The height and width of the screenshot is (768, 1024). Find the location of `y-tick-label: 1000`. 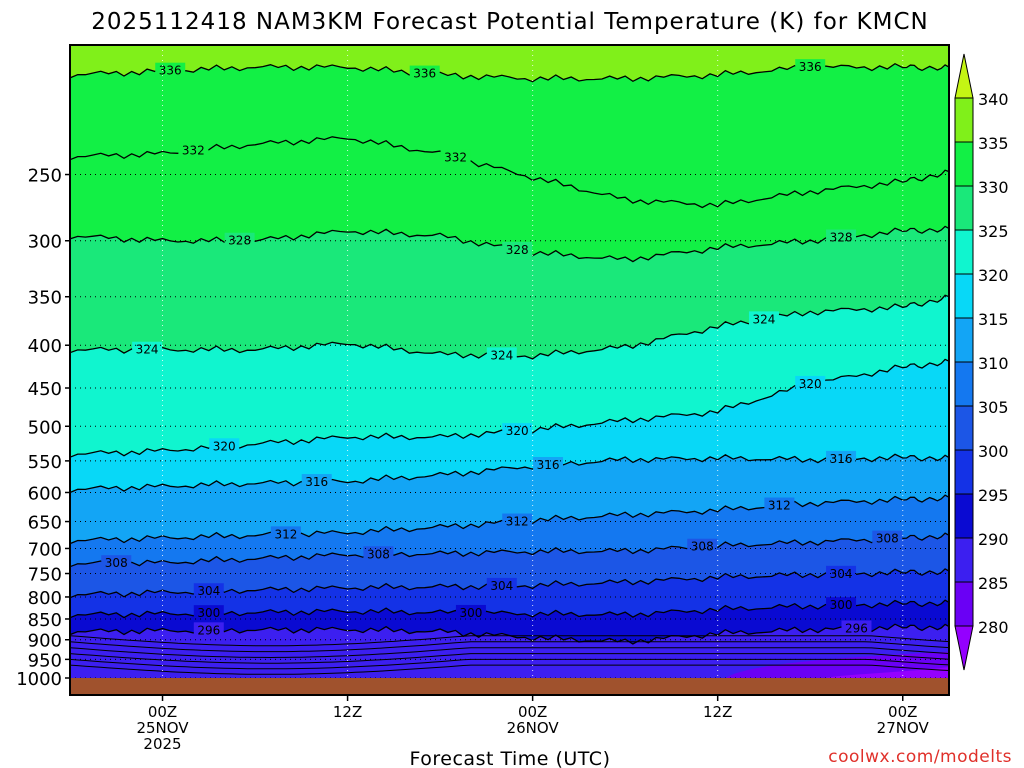

y-tick-label: 1000 is located at coordinates (39, 679).